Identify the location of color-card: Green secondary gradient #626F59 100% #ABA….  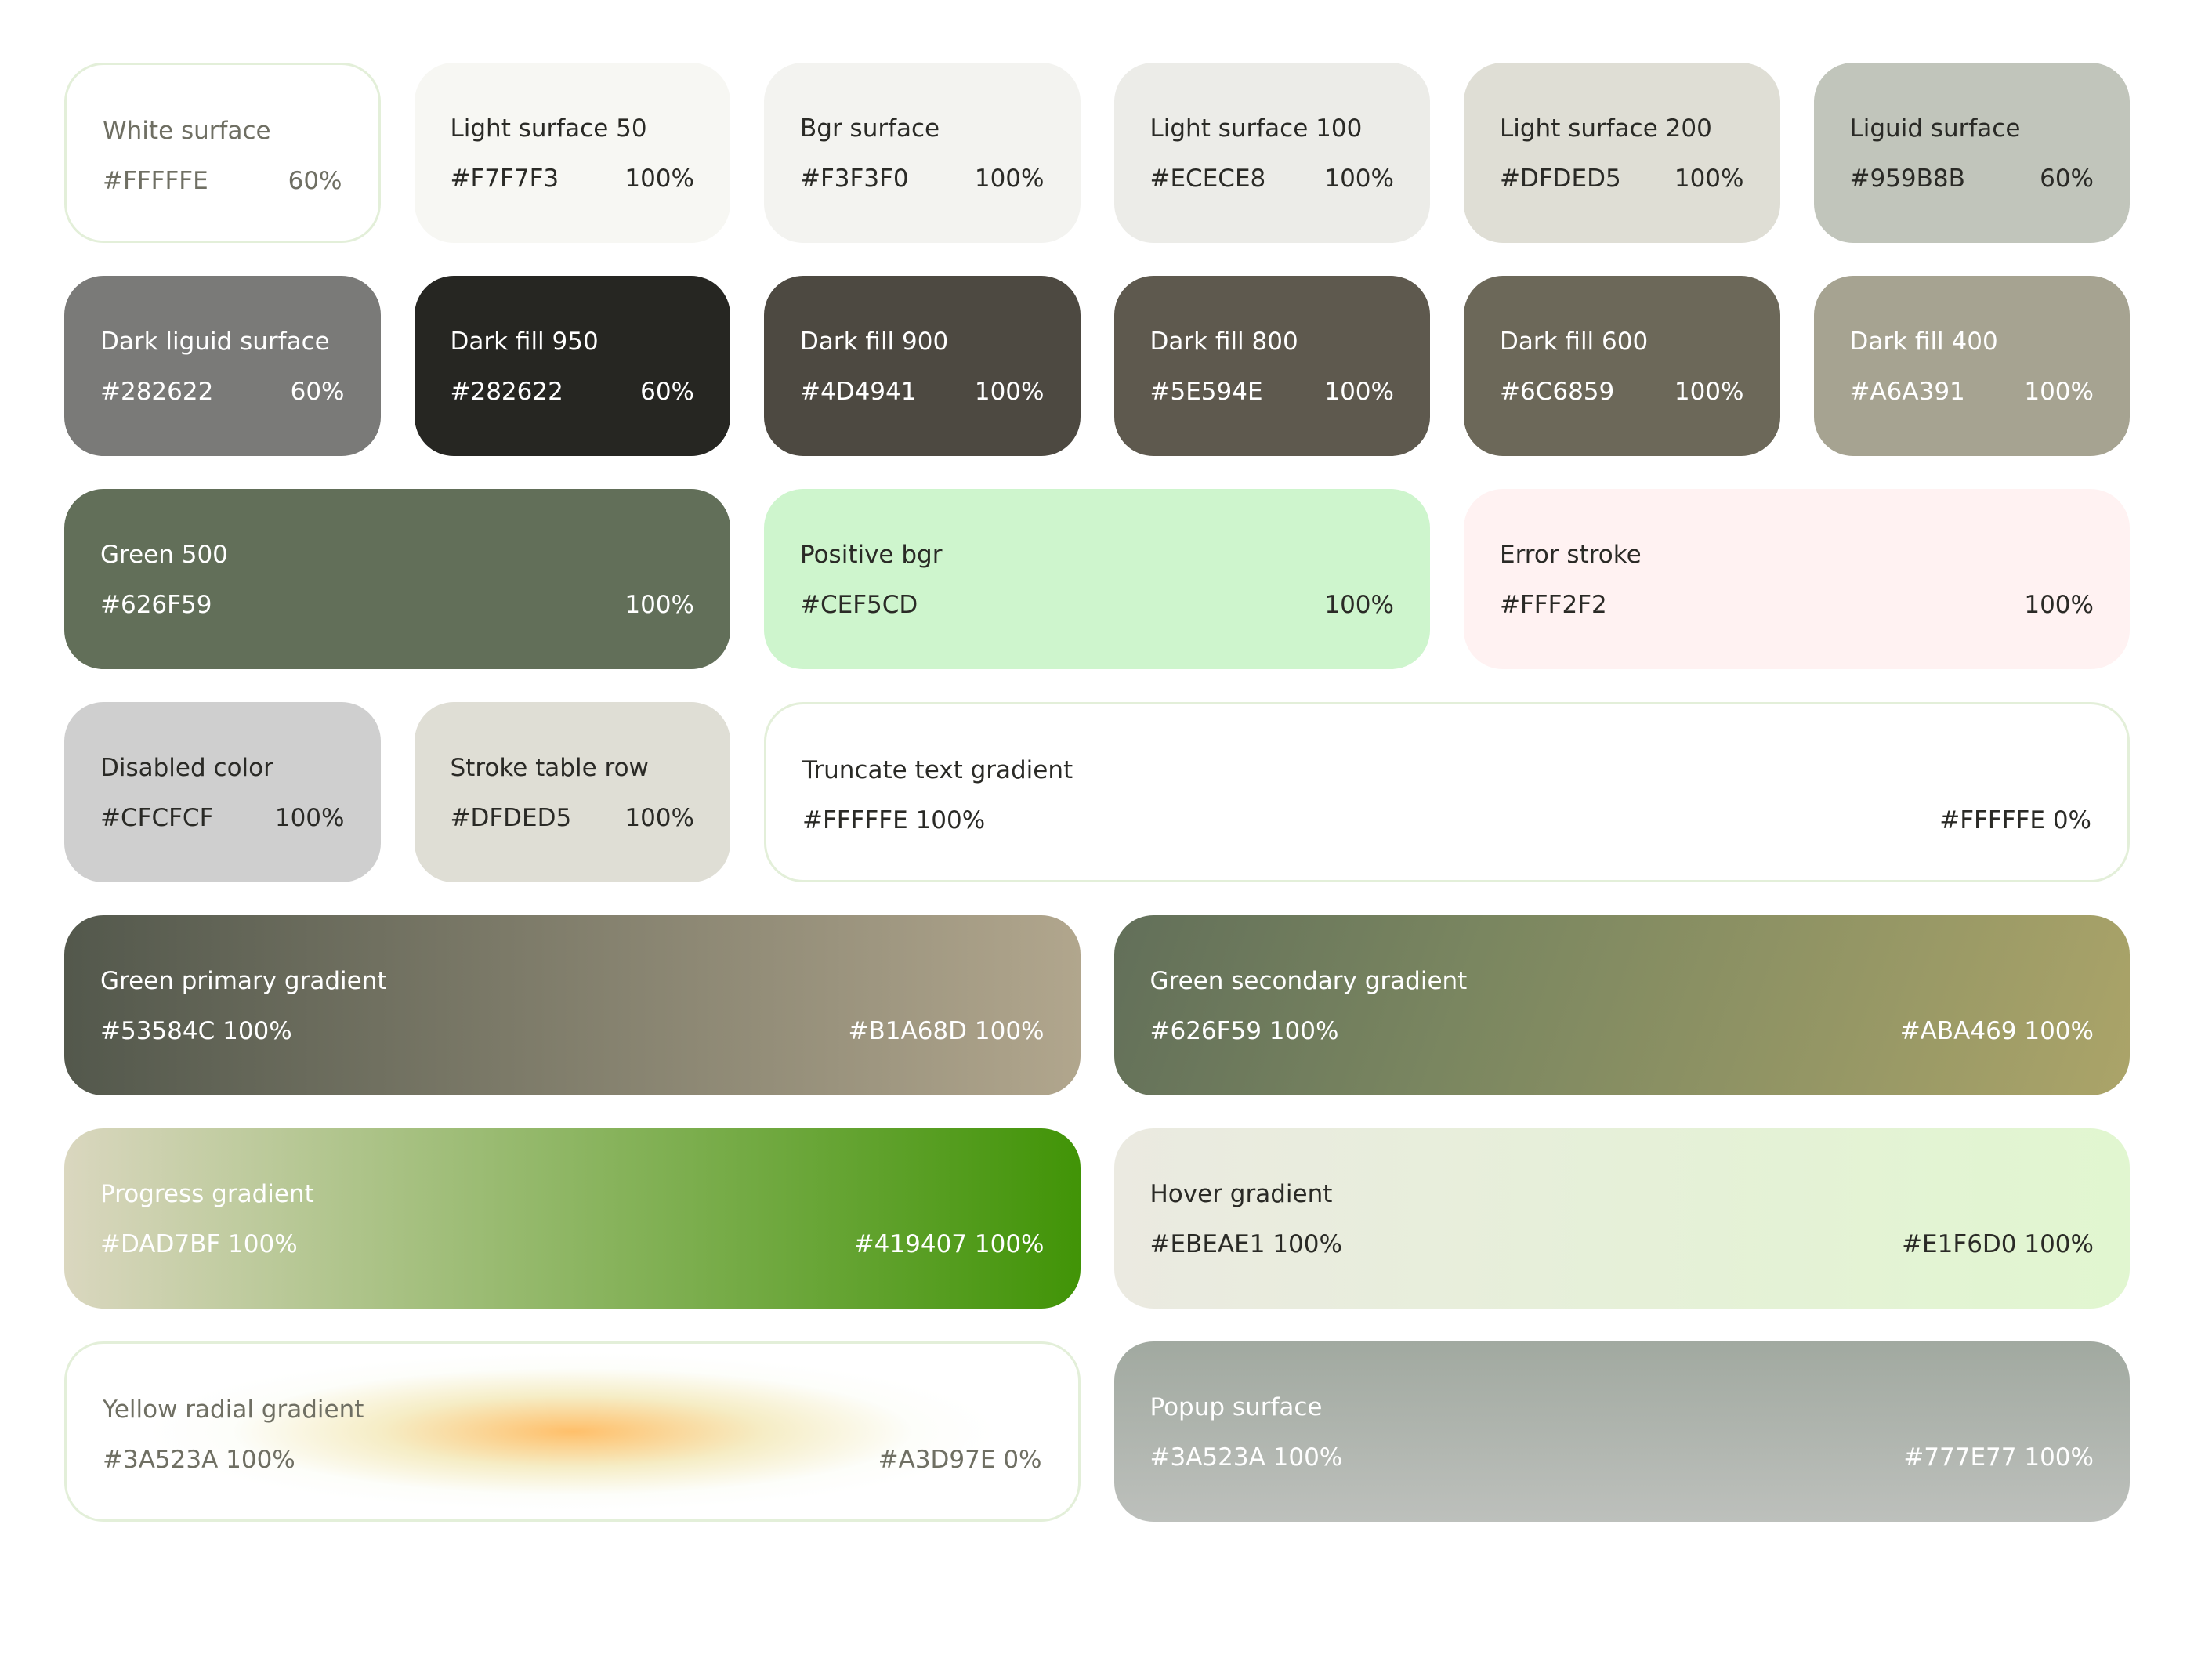
(1621, 1005).